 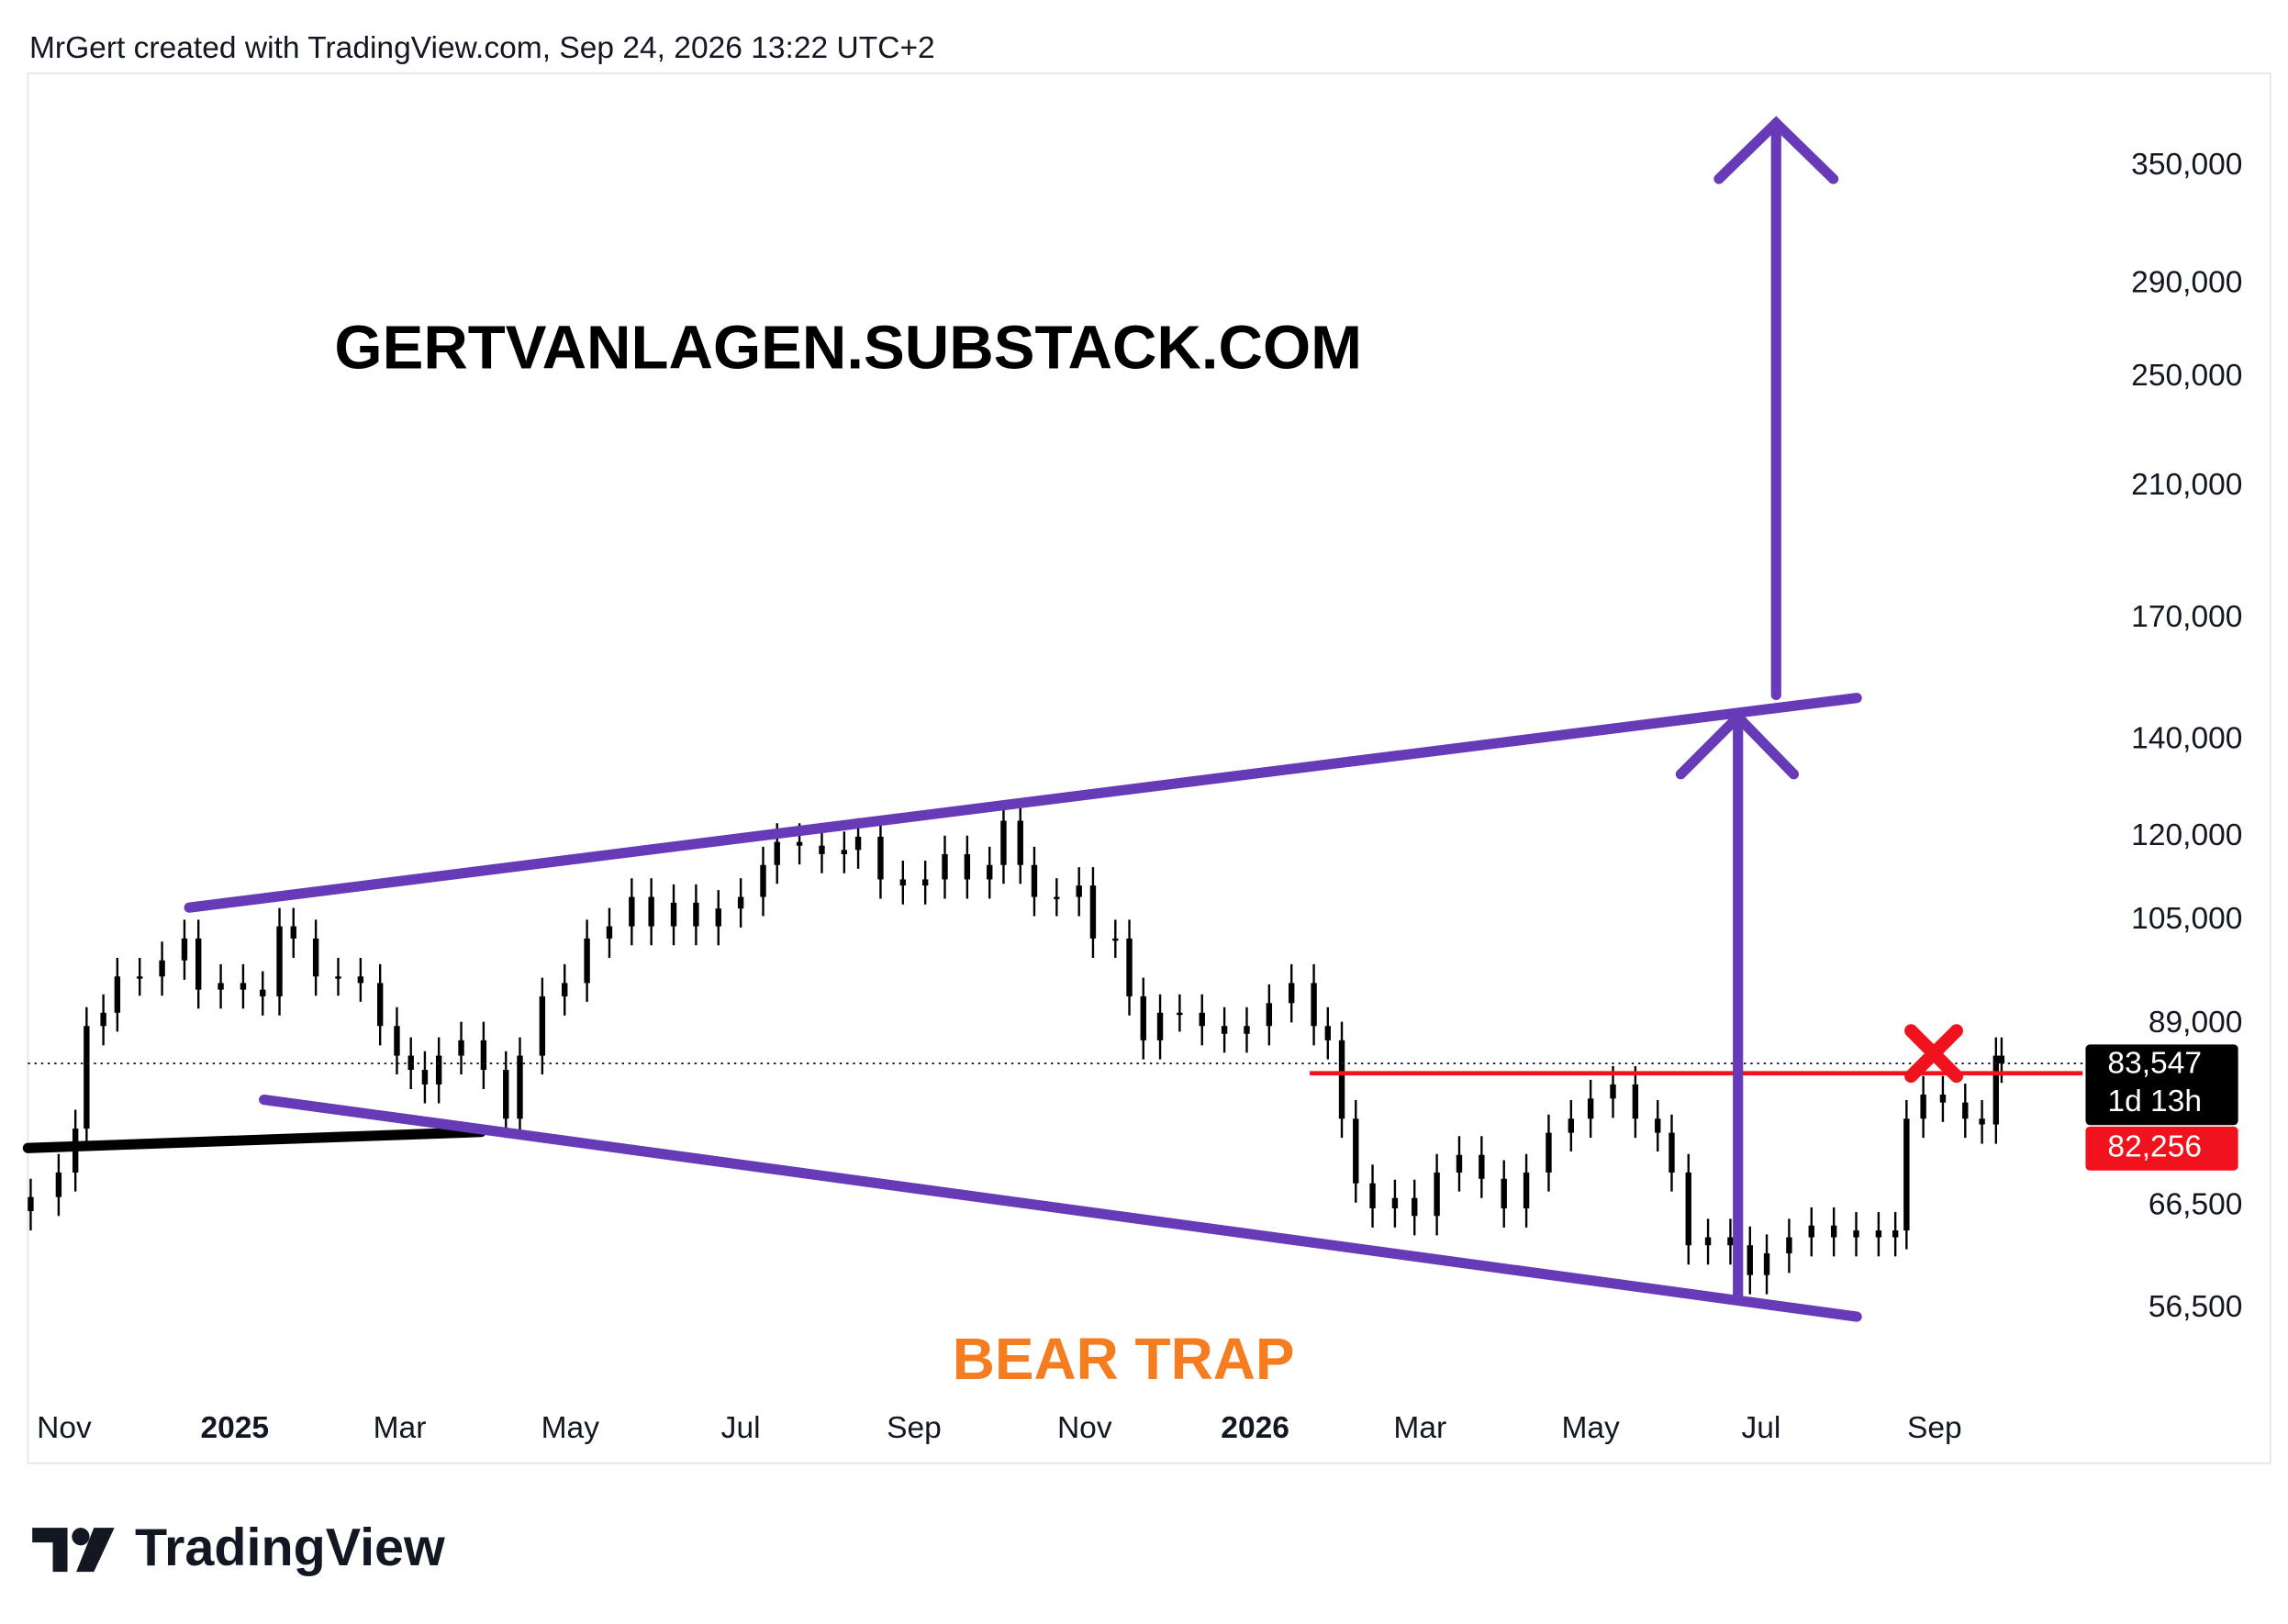 I want to click on support-line, so click(x=254, y=1140).